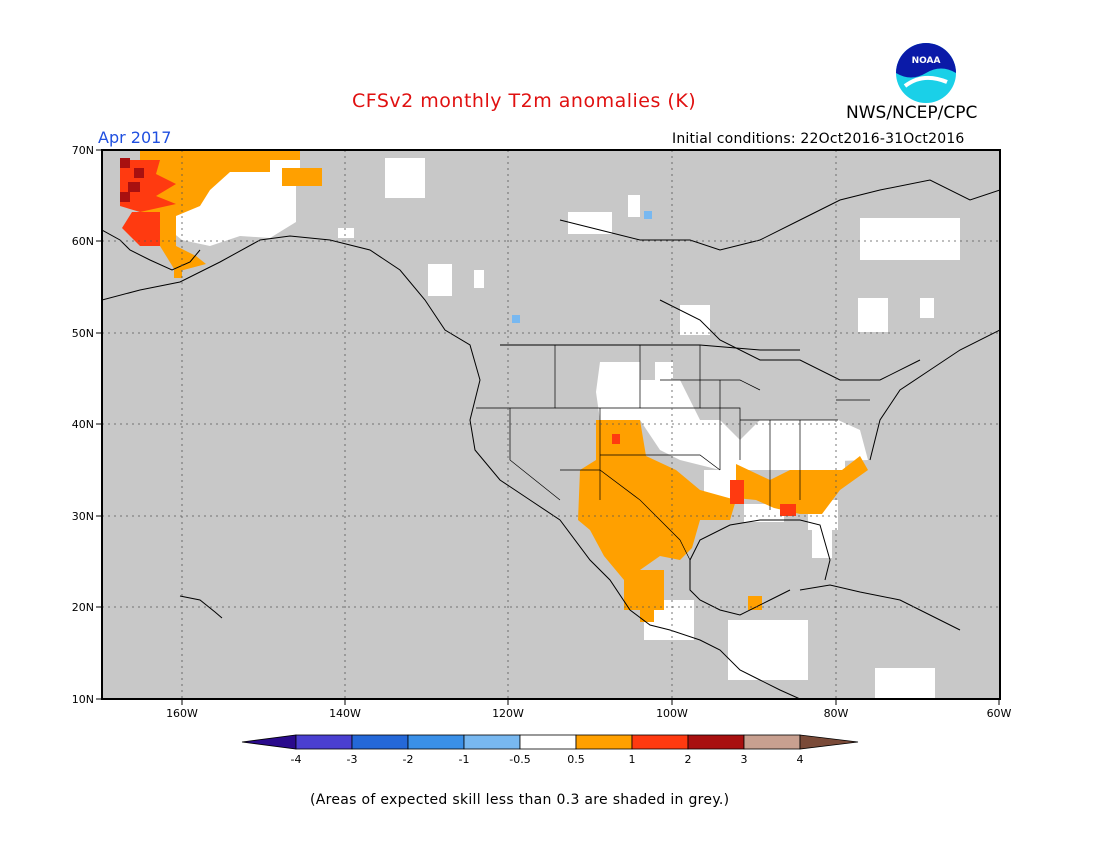  I want to click on map-title: CFSv2 monthly T2m anomalies (K), so click(524, 101).